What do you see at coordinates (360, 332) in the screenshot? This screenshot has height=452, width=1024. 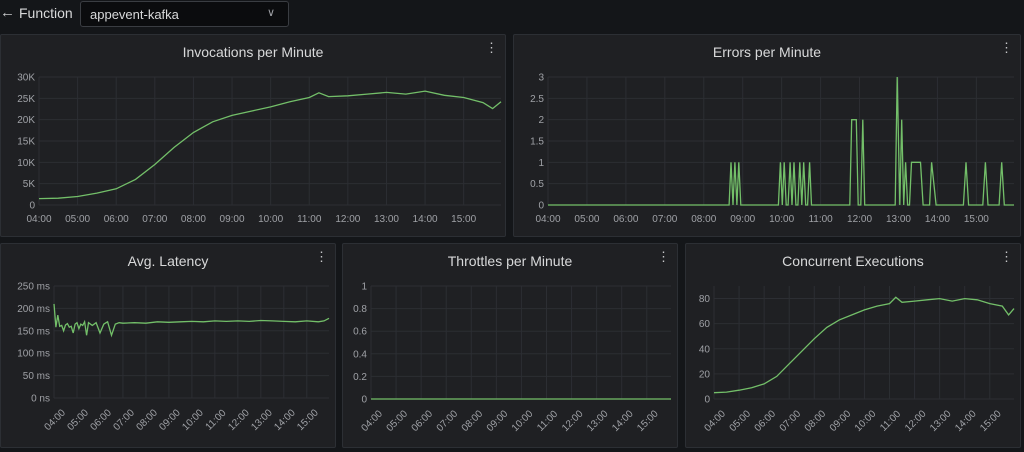 I see `y-tick-label: 0.6` at bounding box center [360, 332].